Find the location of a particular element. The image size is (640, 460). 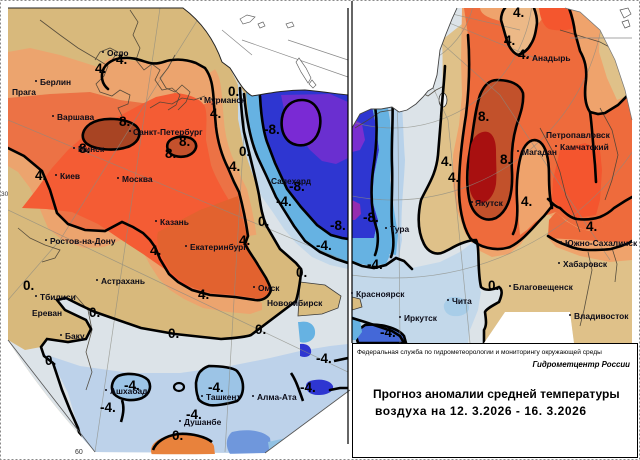

svg-text: Мурманск is located at coordinates (225, 100).